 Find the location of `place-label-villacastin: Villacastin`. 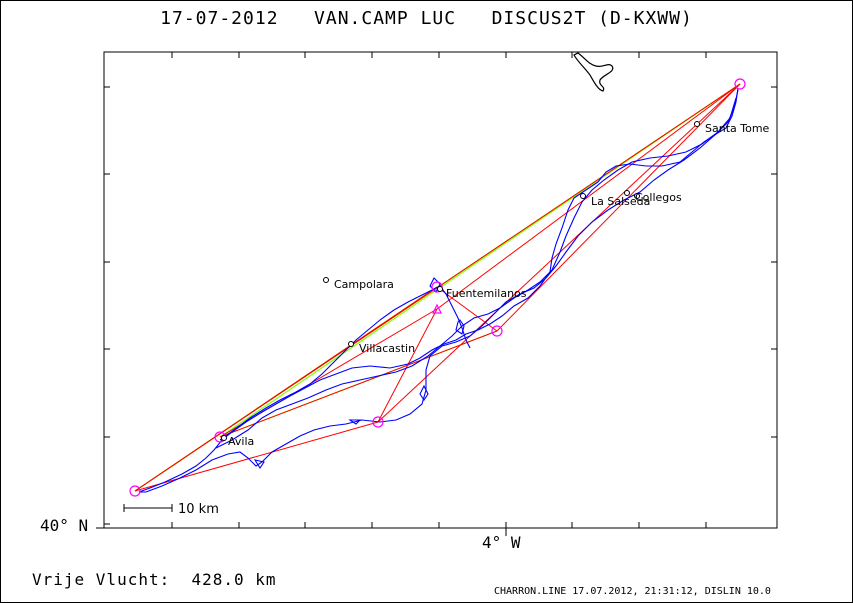

place-label-villacastin: Villacastin is located at coordinates (387, 348).